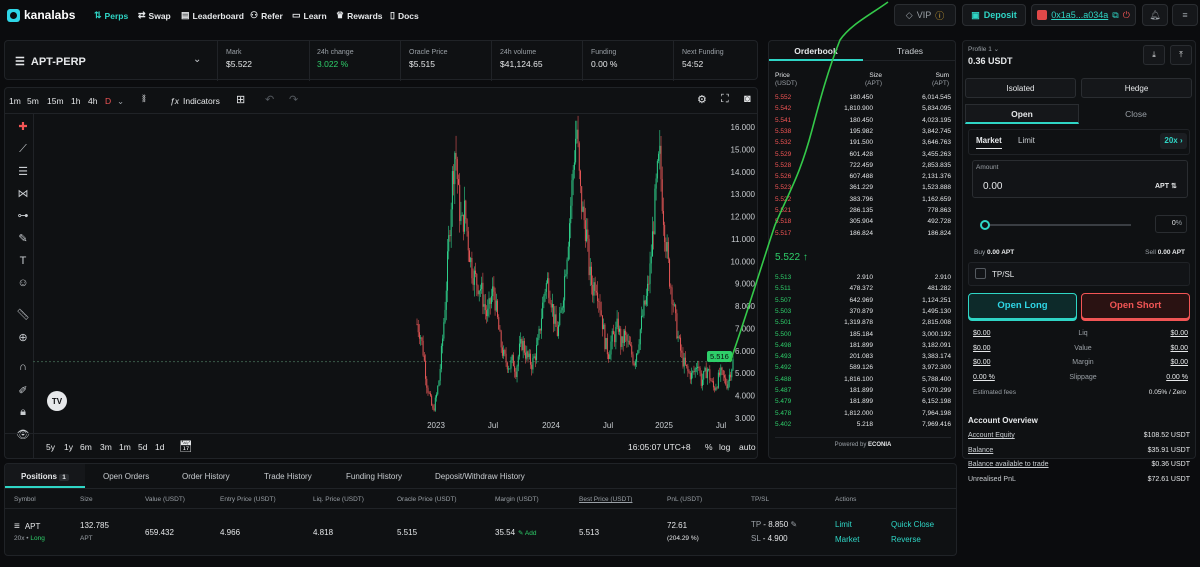  What do you see at coordinates (108, 101) in the screenshot?
I see `tf-d: D` at bounding box center [108, 101].